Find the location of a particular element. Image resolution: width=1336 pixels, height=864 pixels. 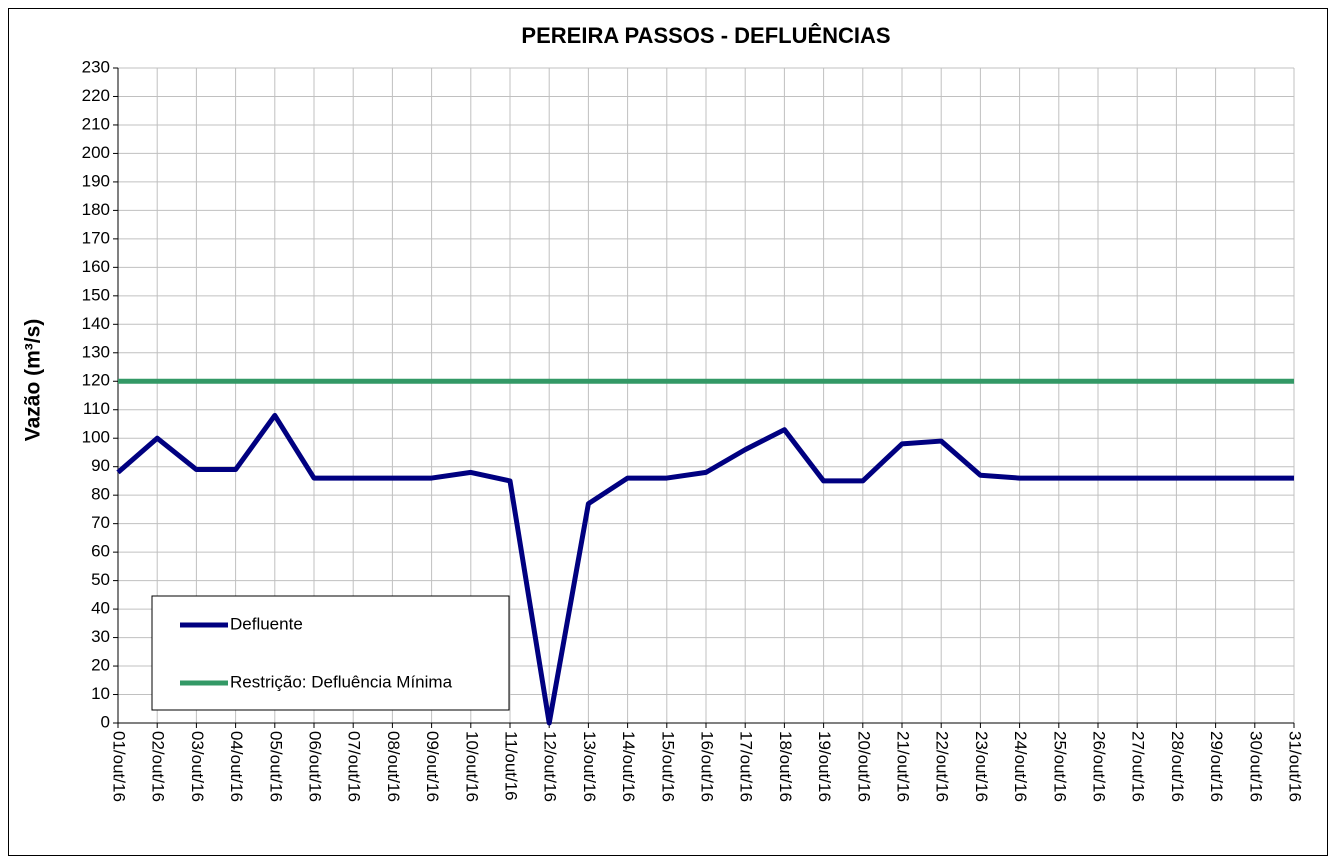

x-tick-label: 18/out/16 is located at coordinates (785, 766).